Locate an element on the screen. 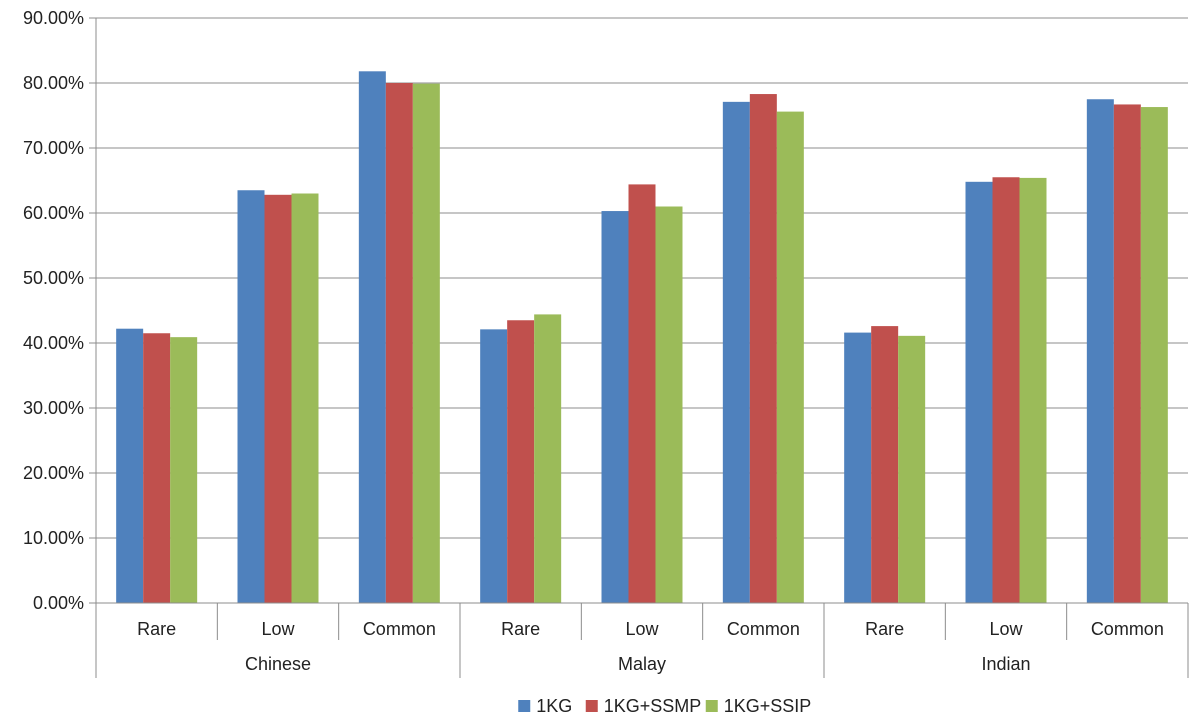 This screenshot has width=1191, height=720. y-tick-label: 0.00% is located at coordinates (58, 603).